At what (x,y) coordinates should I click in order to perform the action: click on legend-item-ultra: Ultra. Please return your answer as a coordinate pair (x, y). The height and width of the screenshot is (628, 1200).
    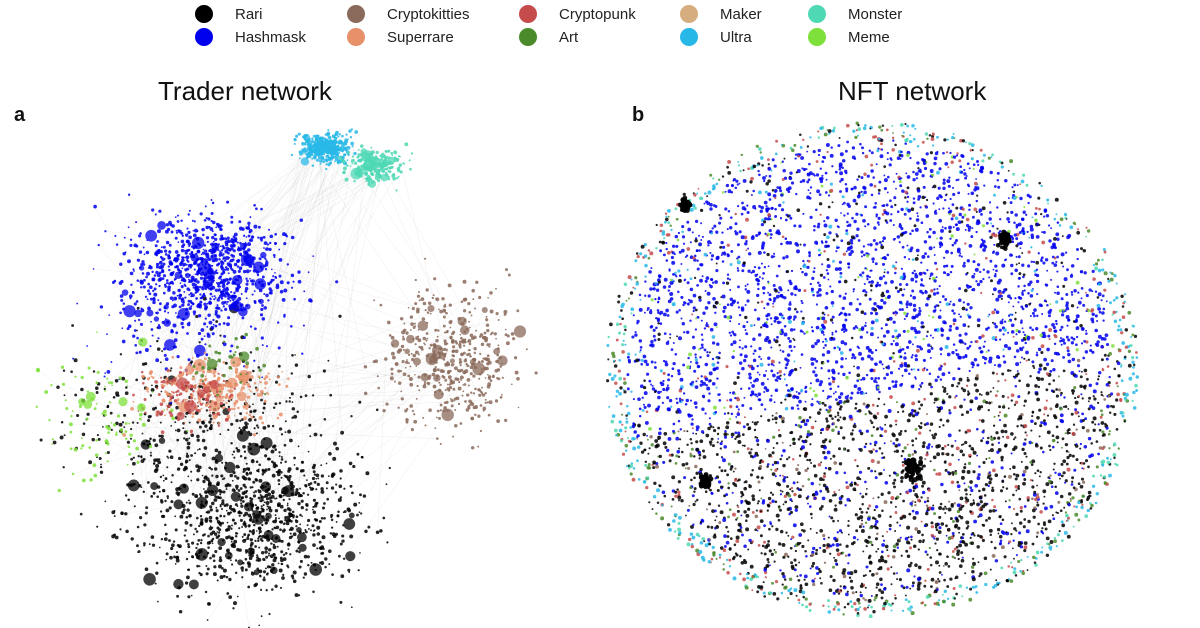
    Looking at the image, I should click on (716, 37).